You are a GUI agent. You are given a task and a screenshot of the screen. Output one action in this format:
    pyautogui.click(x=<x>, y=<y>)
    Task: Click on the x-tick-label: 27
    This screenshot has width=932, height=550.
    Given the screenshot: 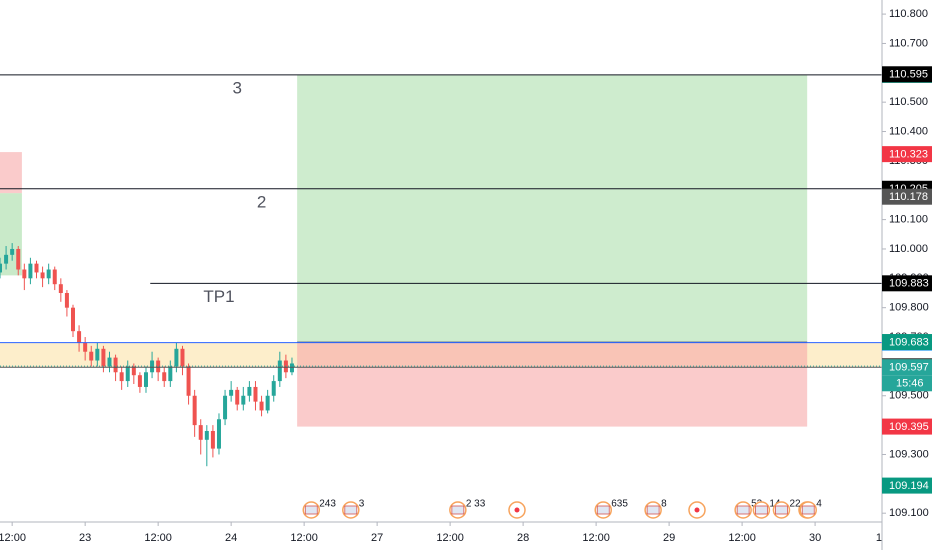 What is the action you would take?
    pyautogui.click(x=377, y=538)
    